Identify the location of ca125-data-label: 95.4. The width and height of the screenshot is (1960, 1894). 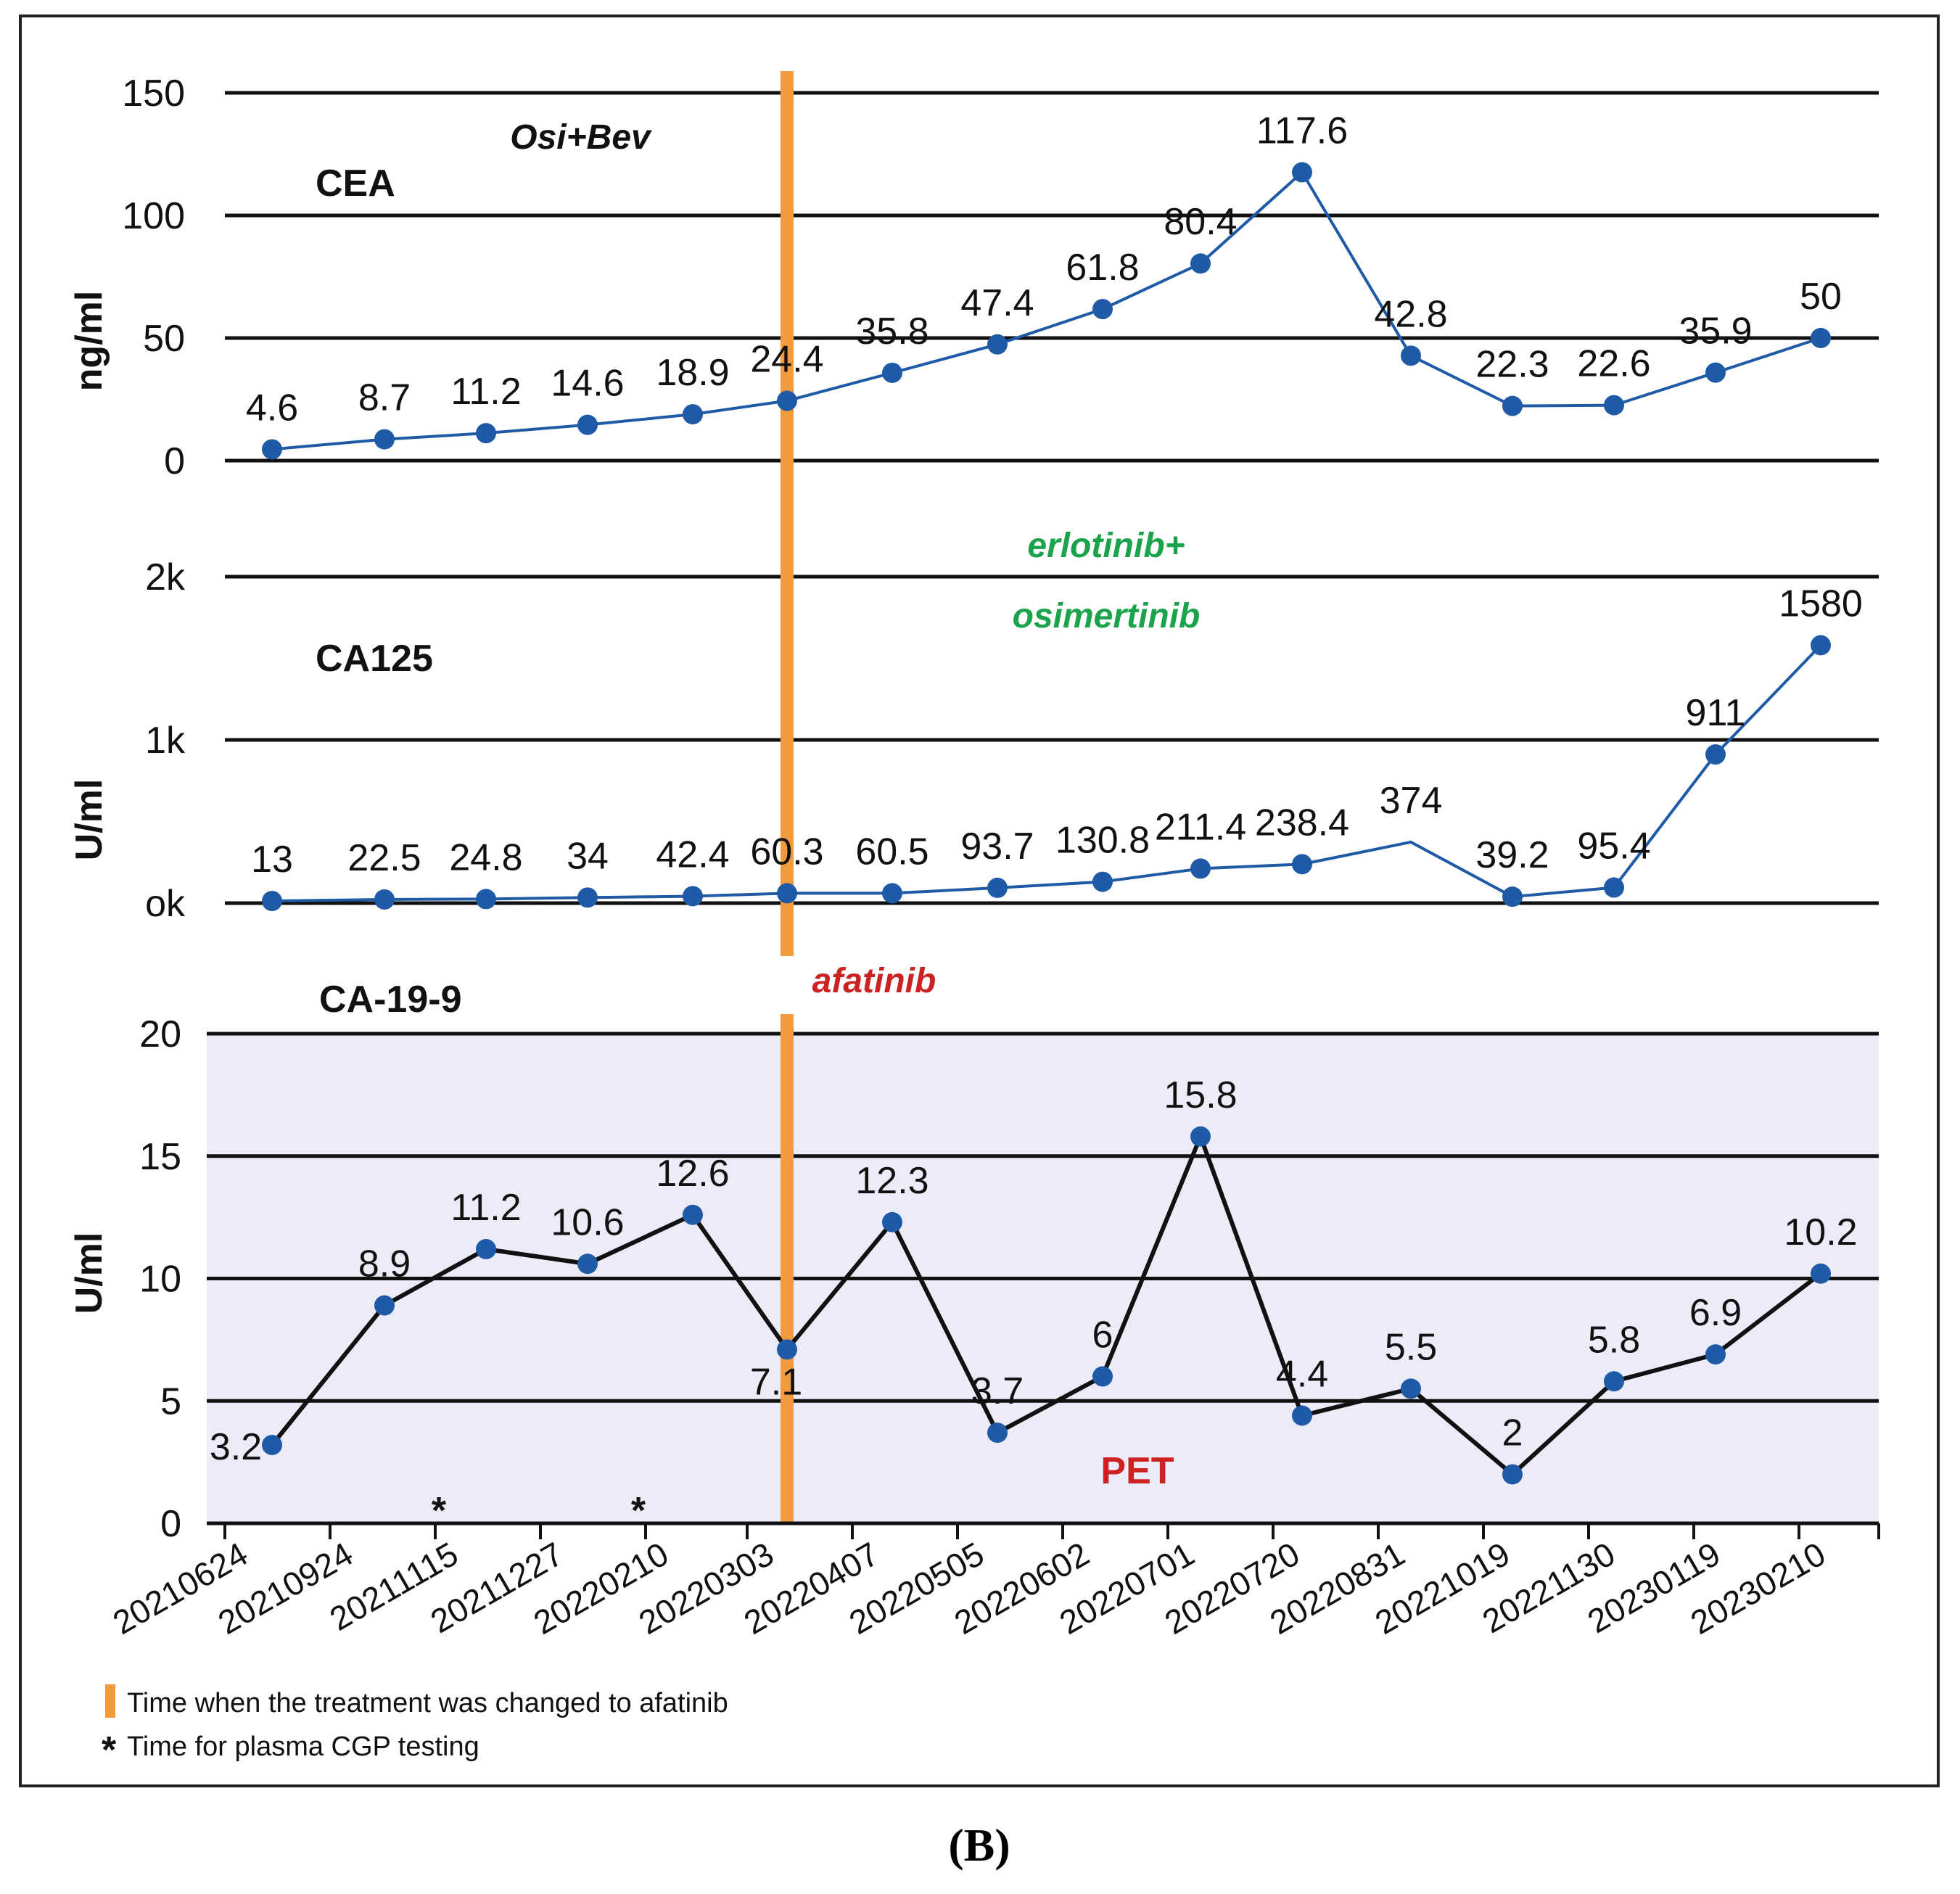
(1613, 847).